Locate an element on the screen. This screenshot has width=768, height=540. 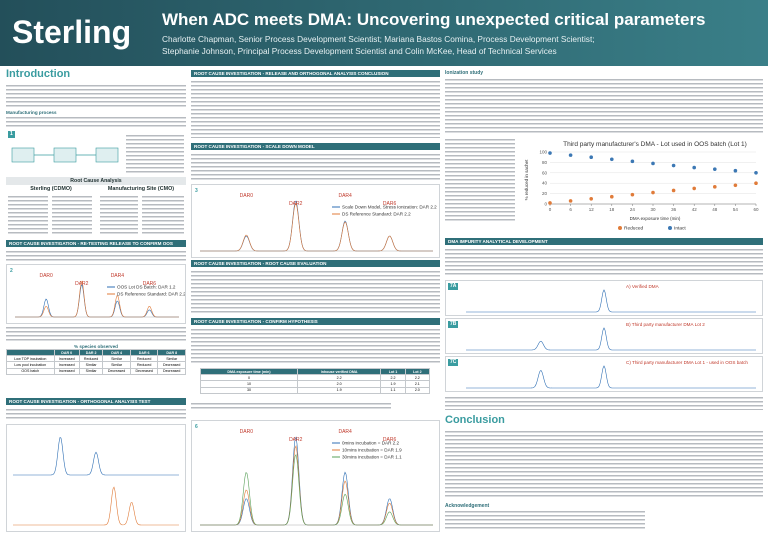
y-tick-label: 80 is located at coordinates (545, 162).